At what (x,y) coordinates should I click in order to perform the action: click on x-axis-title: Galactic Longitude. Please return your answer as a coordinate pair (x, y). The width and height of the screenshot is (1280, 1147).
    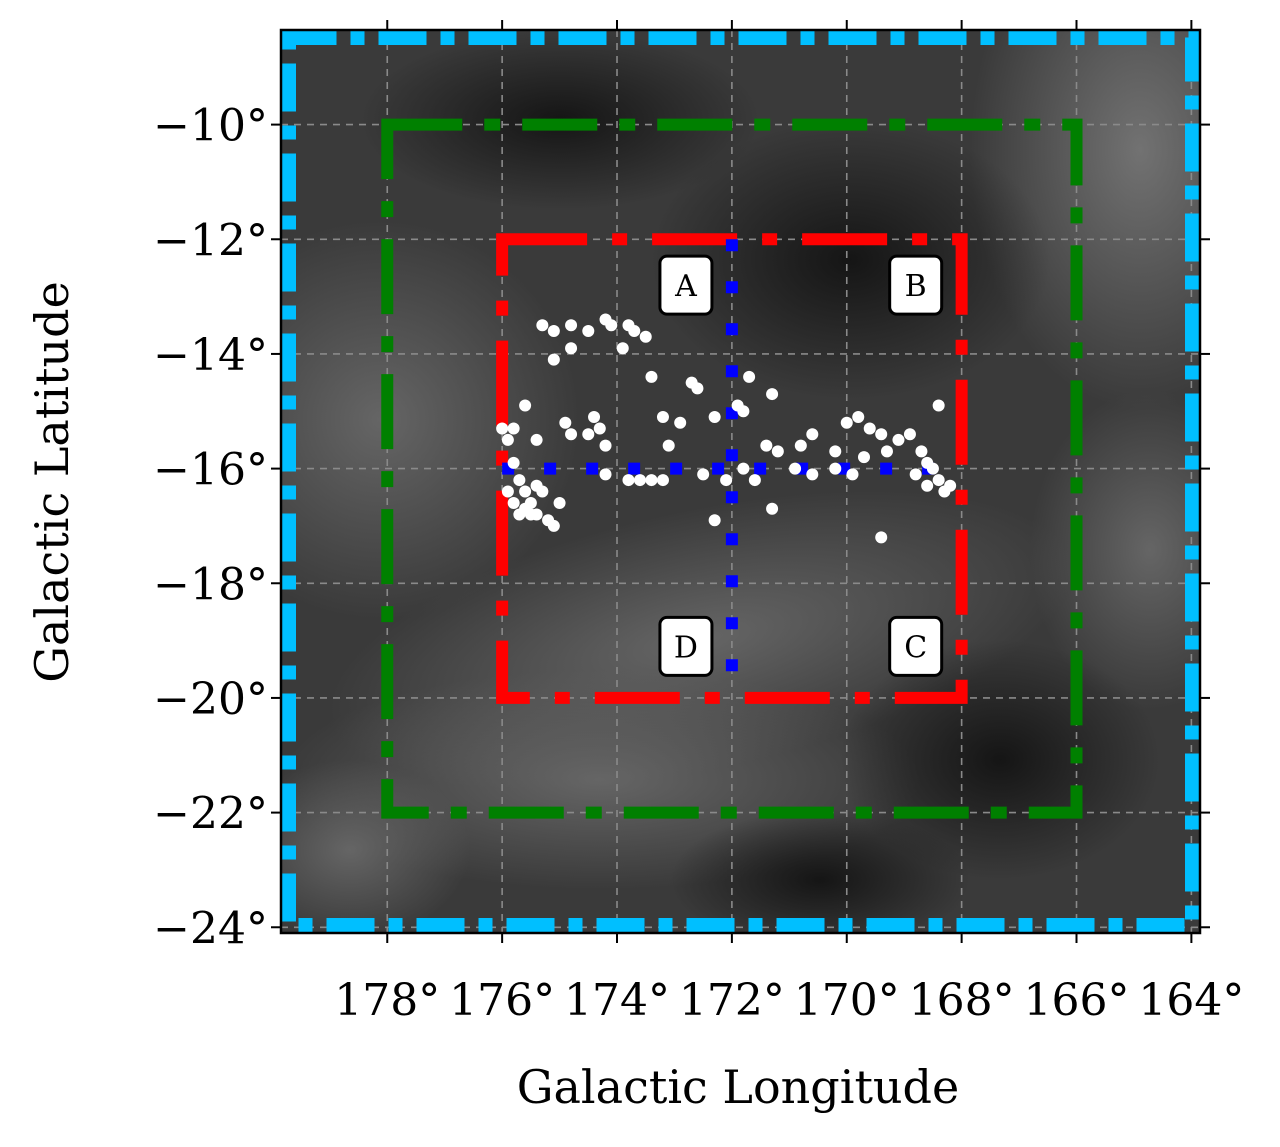
    Looking at the image, I should click on (738, 1087).